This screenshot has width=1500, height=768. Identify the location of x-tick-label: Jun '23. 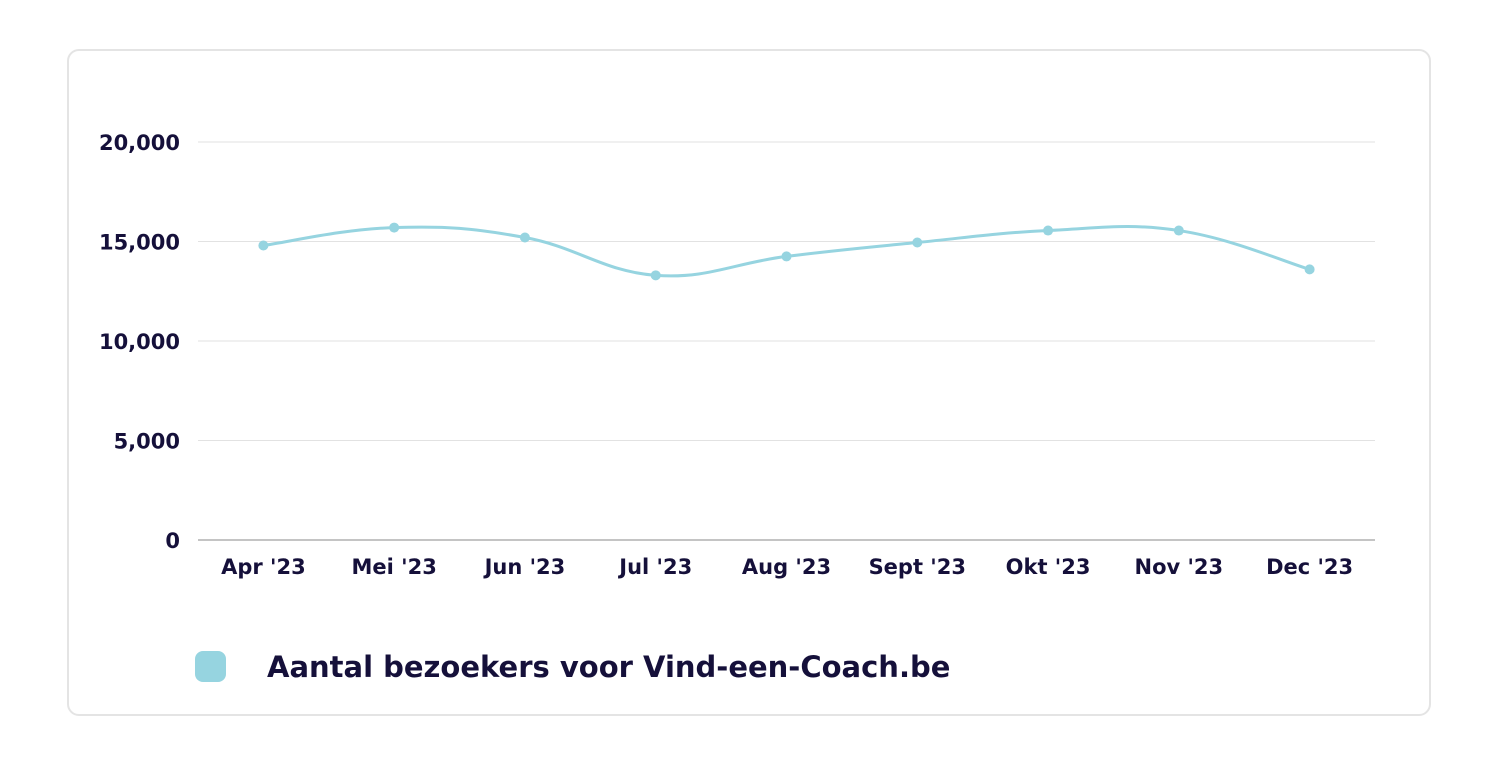
(524, 567).